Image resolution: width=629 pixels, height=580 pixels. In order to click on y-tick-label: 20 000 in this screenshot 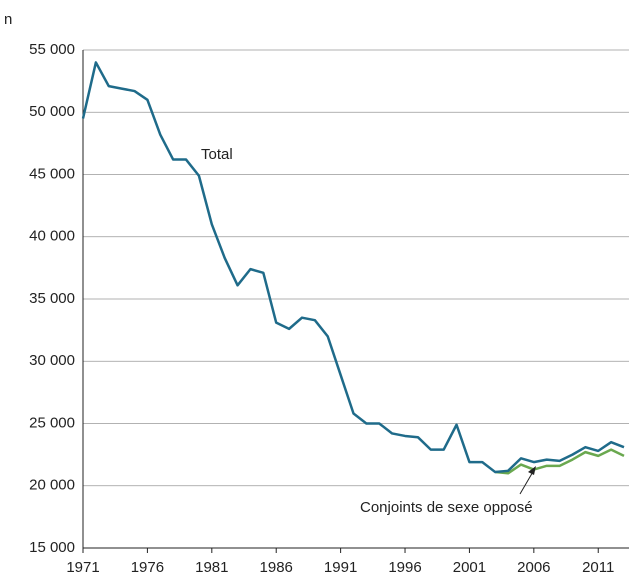, I will do `click(52, 485)`.